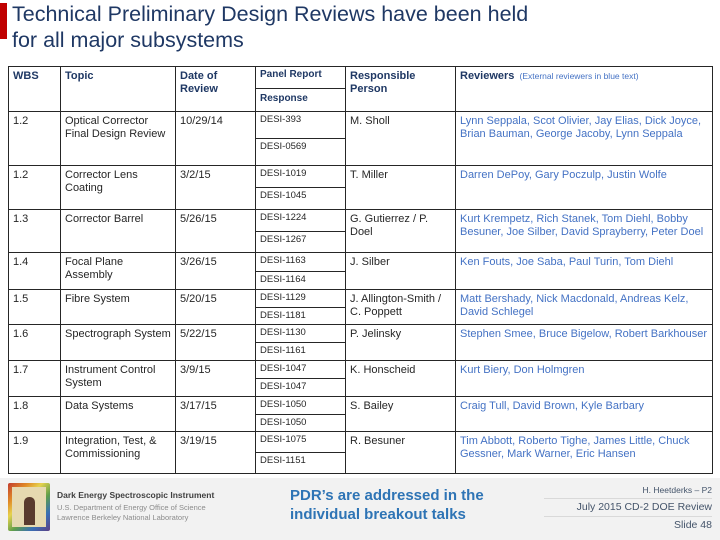 This screenshot has height=540, width=720. Describe the element at coordinates (400, 342) in the screenshot. I see `responsible-cell: P. Jelinsky` at that location.